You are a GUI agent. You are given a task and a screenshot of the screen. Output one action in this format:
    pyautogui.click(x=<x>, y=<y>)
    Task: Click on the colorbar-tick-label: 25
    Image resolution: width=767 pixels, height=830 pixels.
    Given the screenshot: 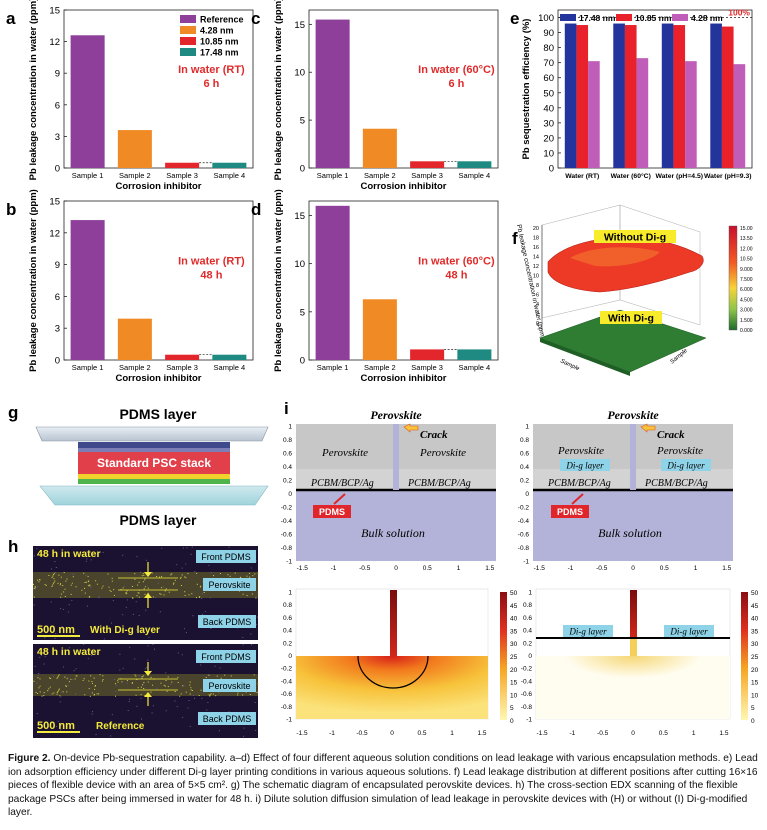 What is the action you would take?
    pyautogui.click(x=755, y=657)
    